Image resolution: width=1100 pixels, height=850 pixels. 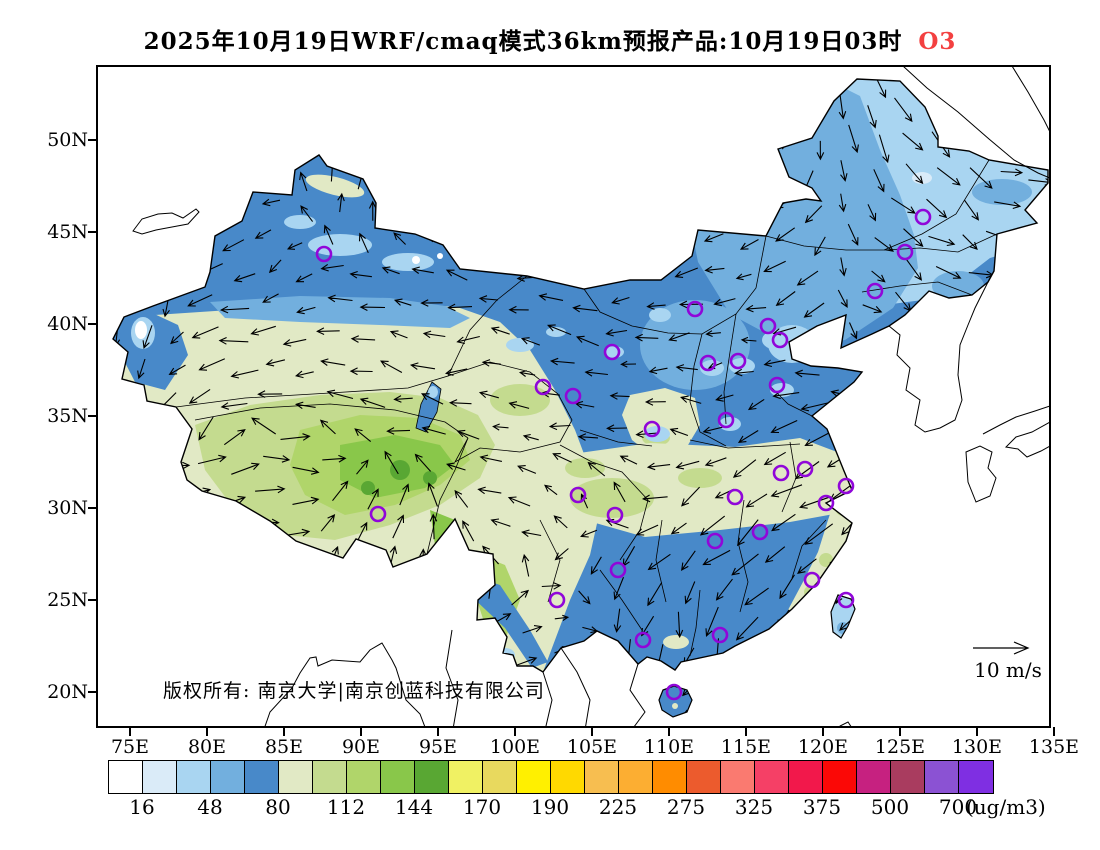 What do you see at coordinates (482, 807) in the screenshot?
I see `colorbar-tick-value: 170` at bounding box center [482, 807].